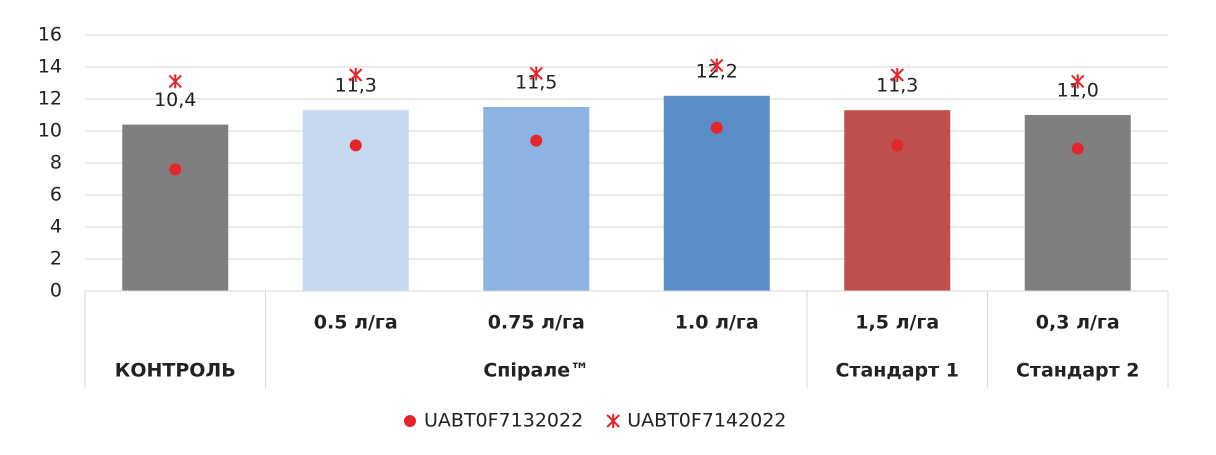 The width and height of the screenshot is (1216, 455). Describe the element at coordinates (706, 421) in the screenshot. I see `legend-label: UABT0F7142022` at that location.